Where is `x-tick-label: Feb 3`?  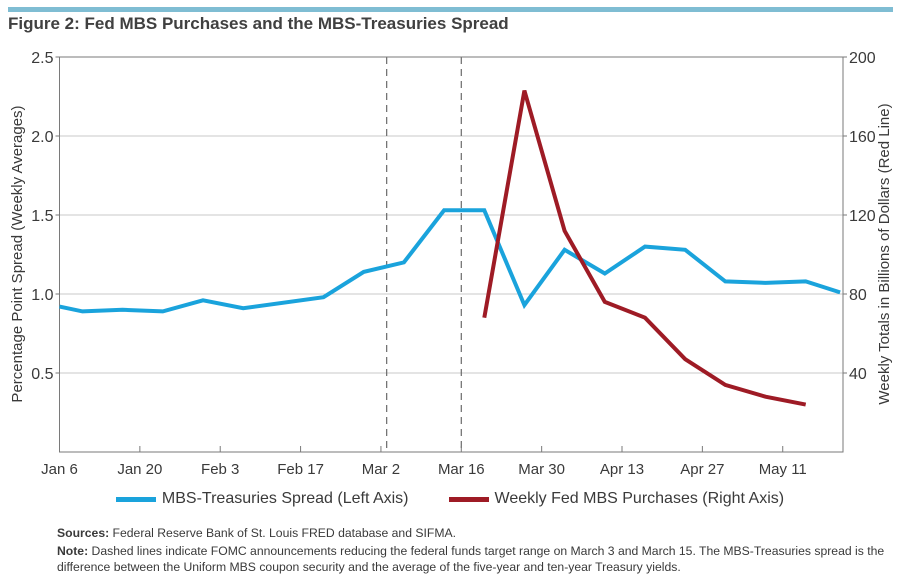
x-tick-label: Feb 3 is located at coordinates (220, 469).